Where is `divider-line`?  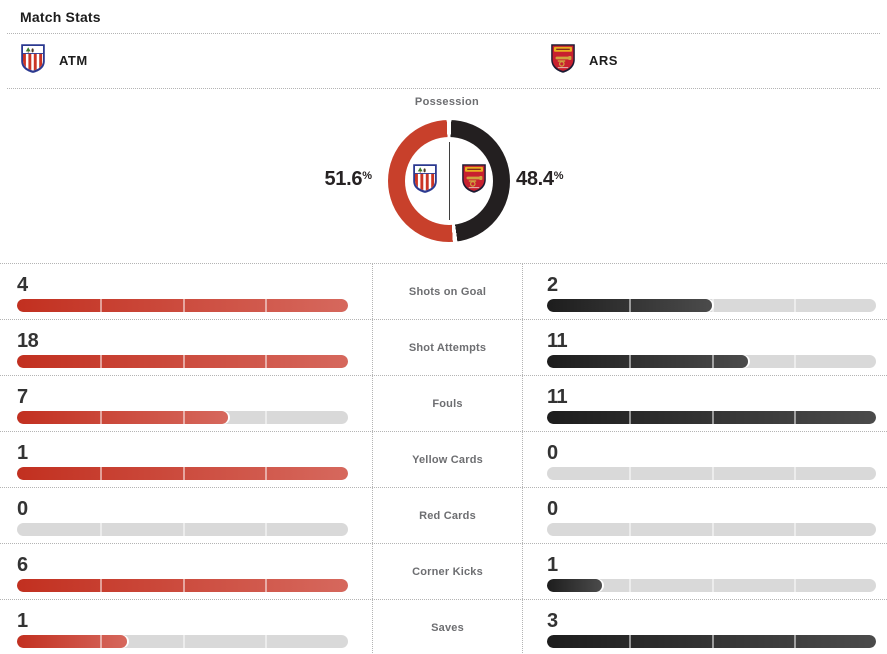
divider-line is located at coordinates (443, 33).